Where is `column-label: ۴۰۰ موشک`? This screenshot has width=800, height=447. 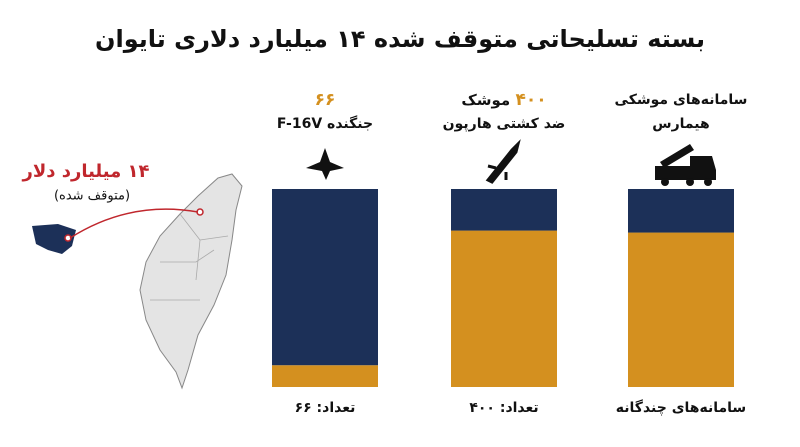
column-label: ۴۰۰ موشک is located at coordinates (503, 100).